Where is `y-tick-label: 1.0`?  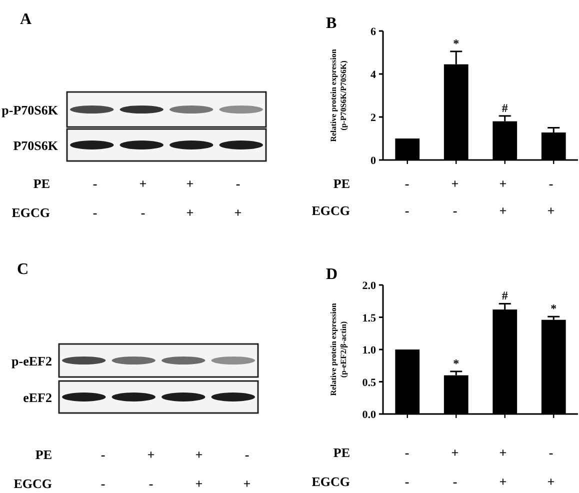
y-tick-label: 1.0 is located at coordinates (369, 350).